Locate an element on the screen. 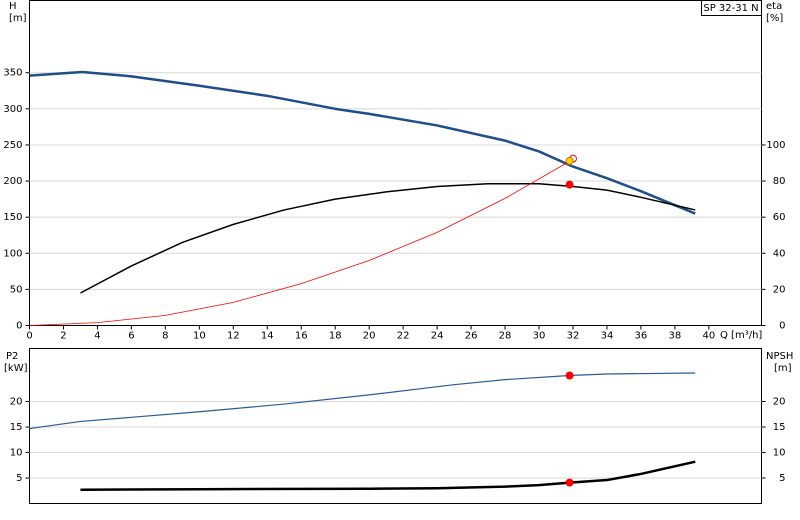 The image size is (800, 520). y2-axis-label: [m] is located at coordinates (783, 368).